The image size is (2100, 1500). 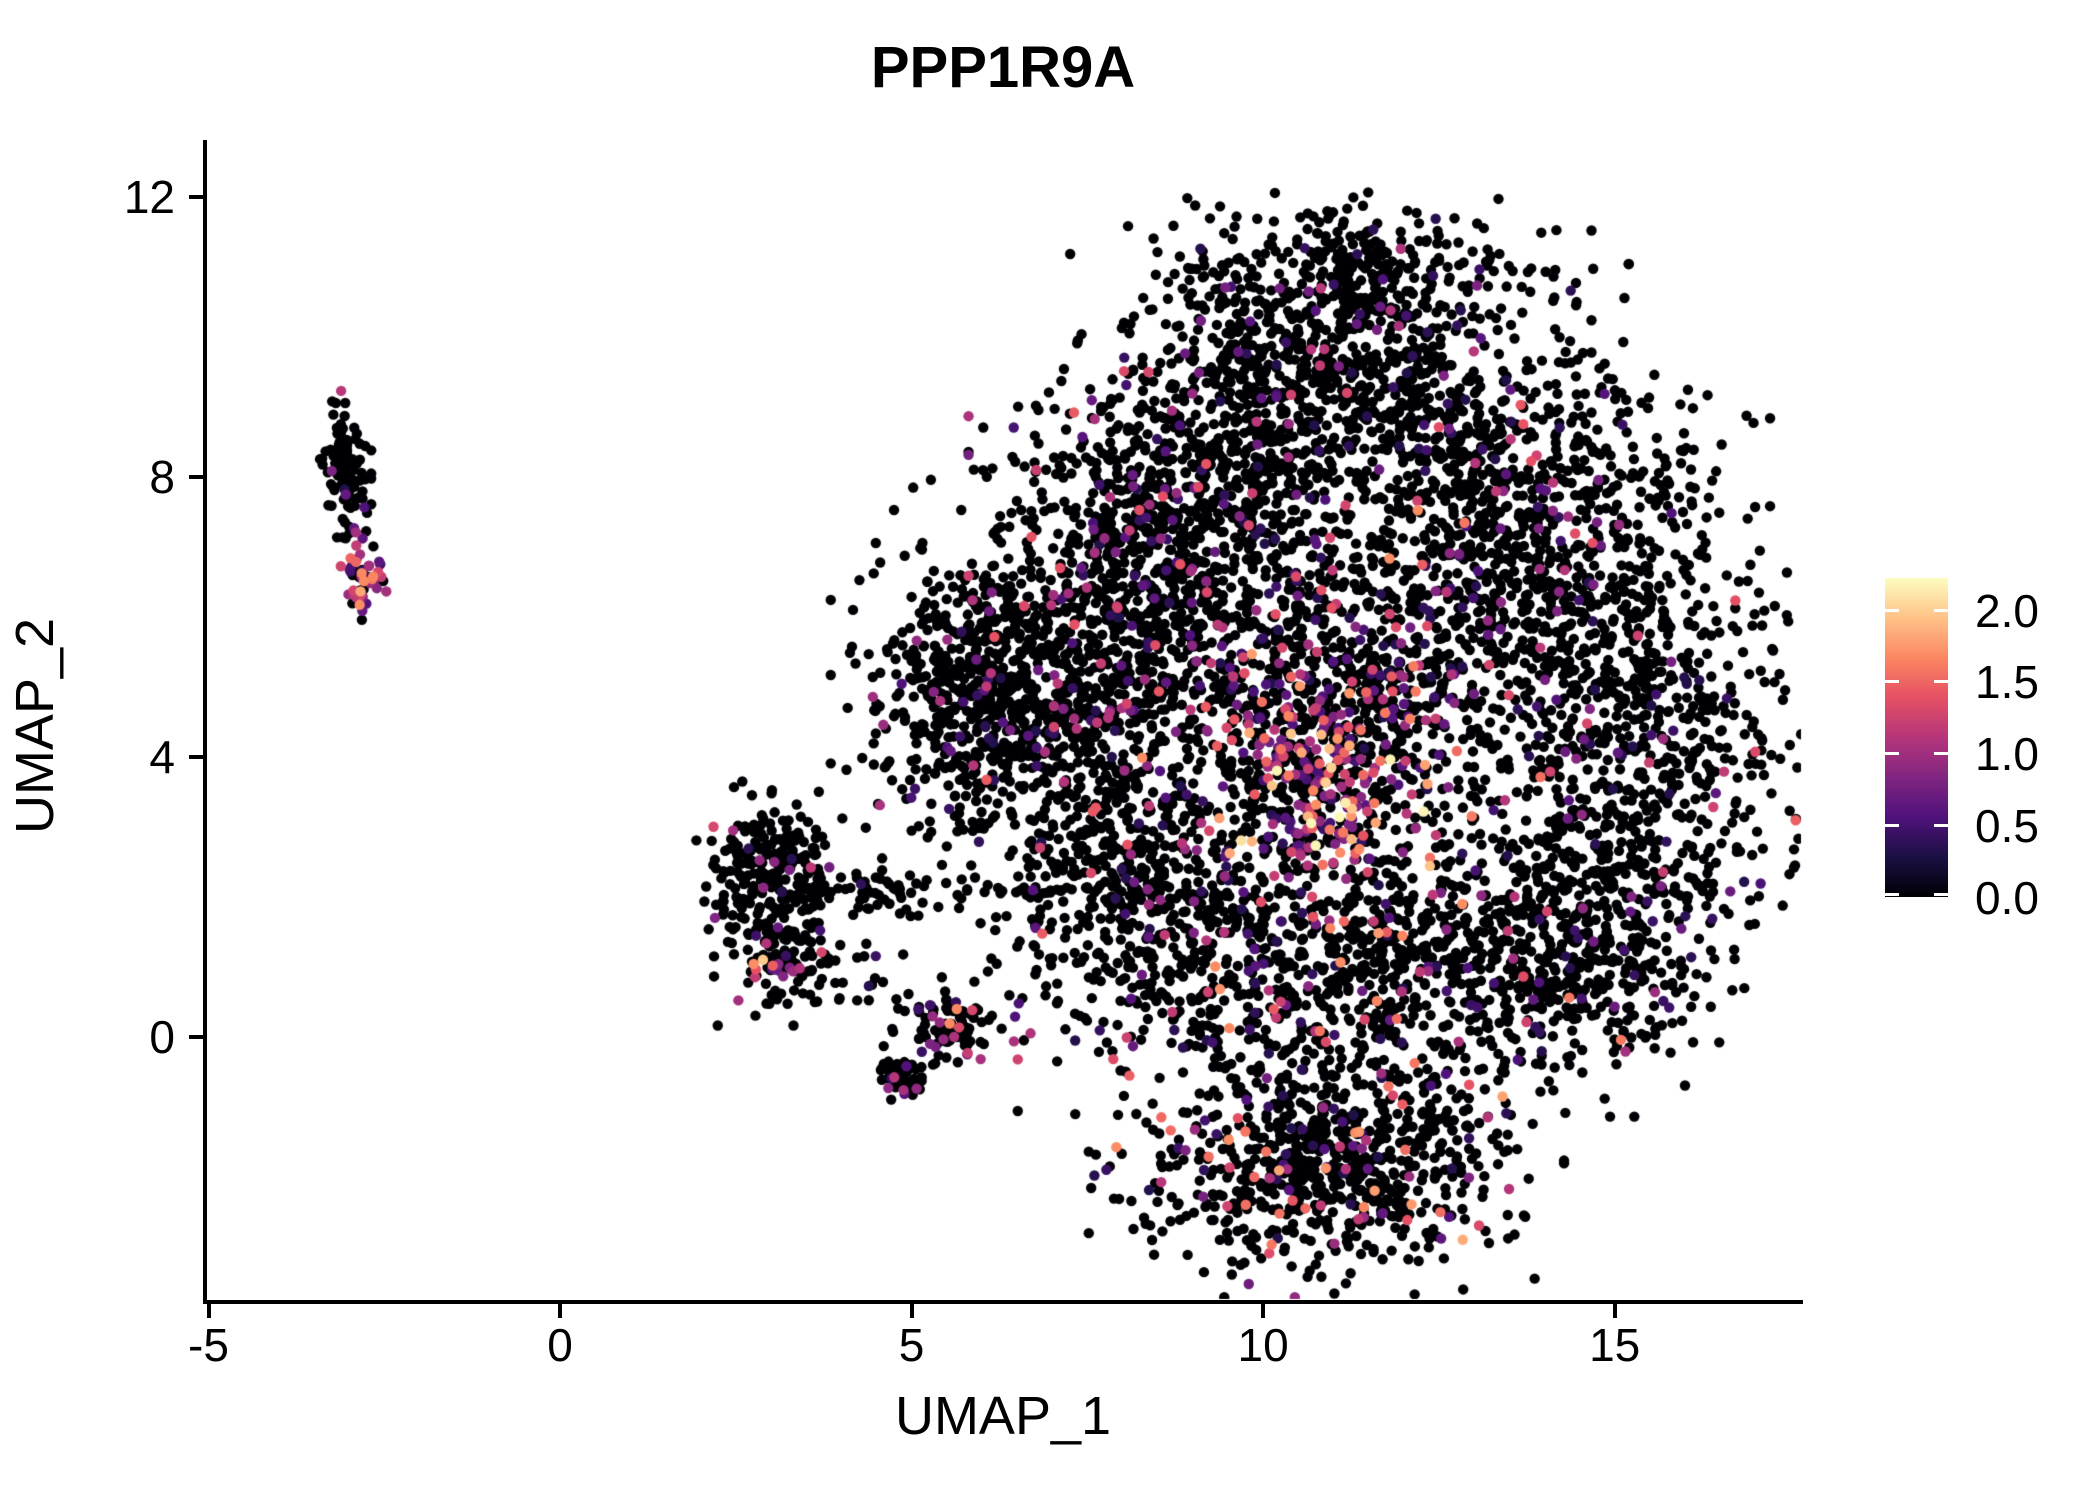 What do you see at coordinates (1615, 1345) in the screenshot?
I see `x-tick-label: 15` at bounding box center [1615, 1345].